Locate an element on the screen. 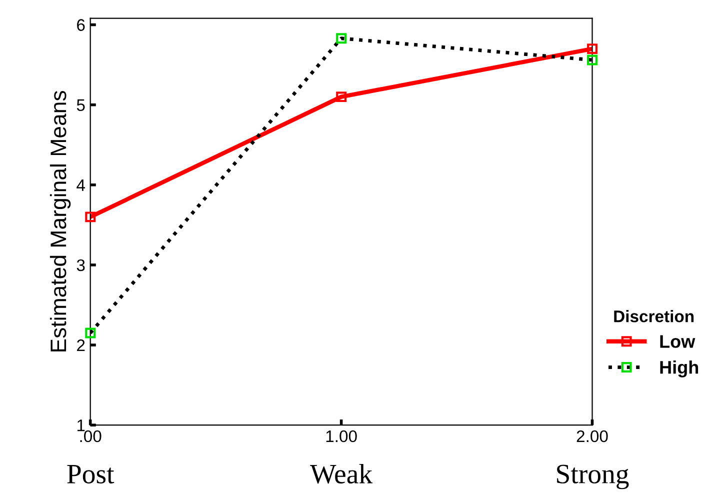 The height and width of the screenshot is (496, 717). x-tick-label: .00 is located at coordinates (91, 436).